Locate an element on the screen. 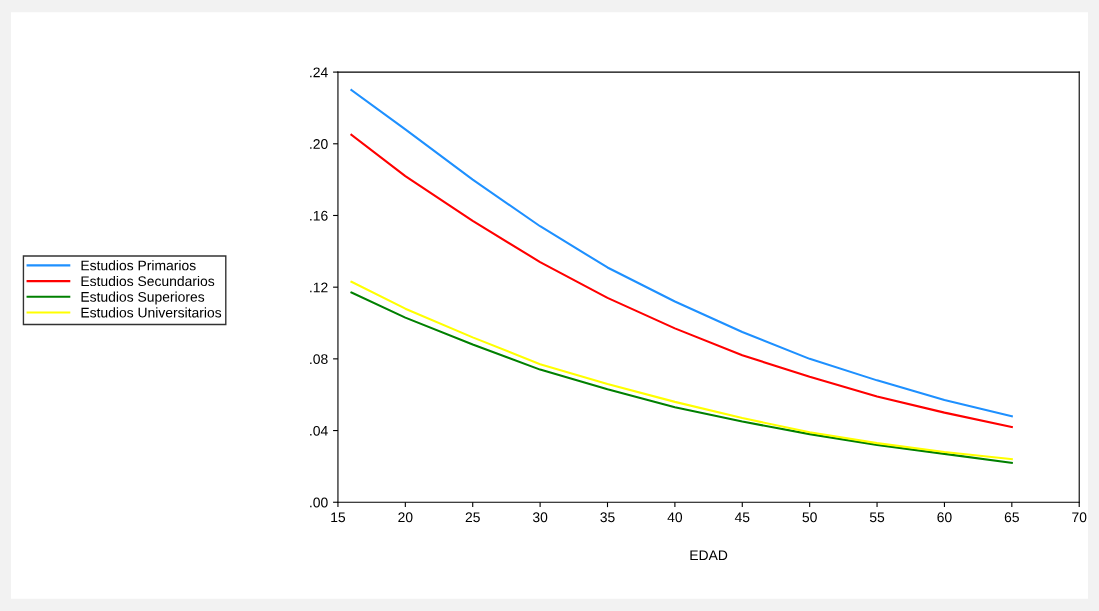 Image resolution: width=1099 pixels, height=611 pixels. legend-label: Estudios Primarios is located at coordinates (138, 265).